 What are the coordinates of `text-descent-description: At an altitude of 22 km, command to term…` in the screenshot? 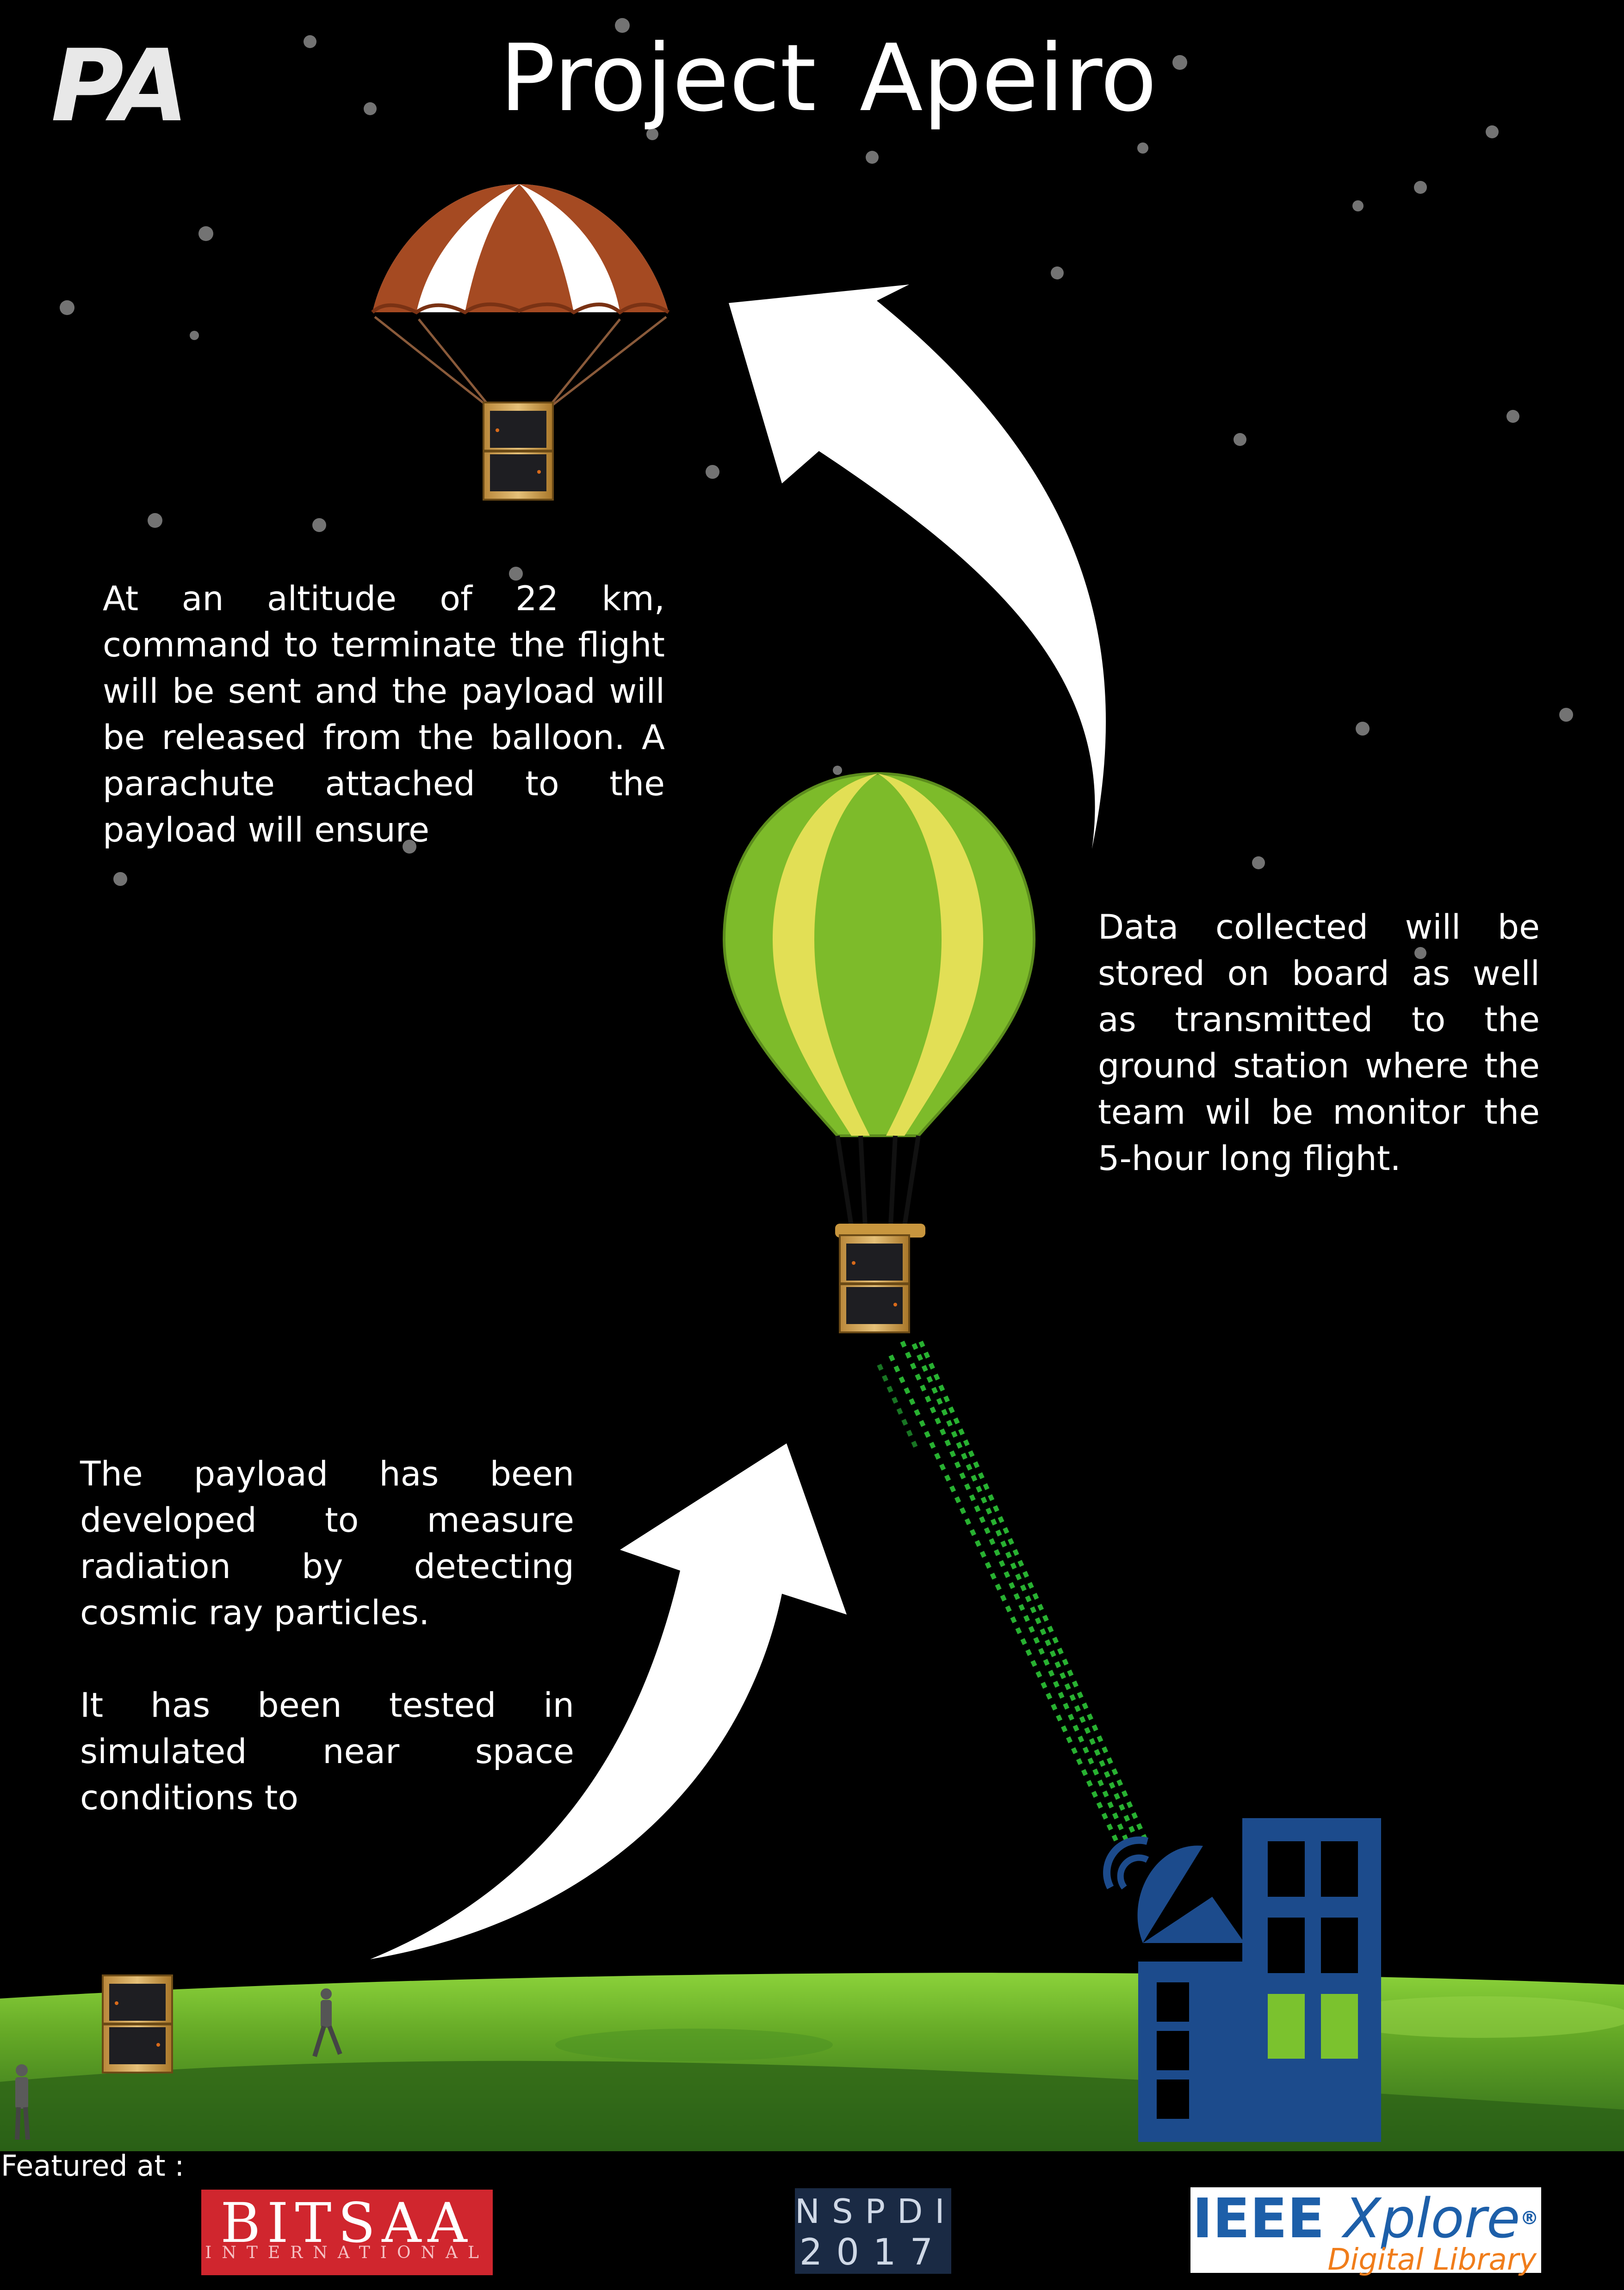 It's located at (384, 714).